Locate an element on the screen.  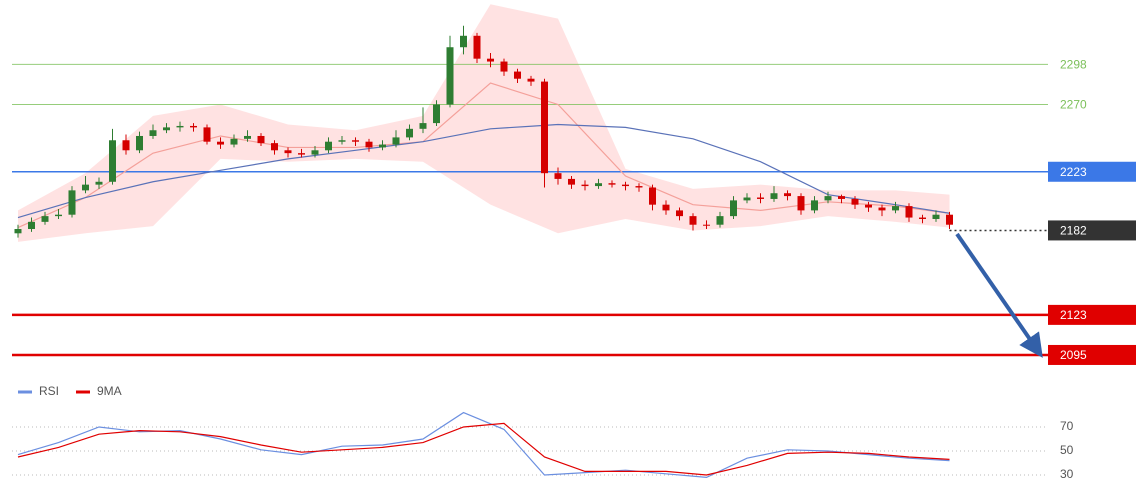
projection-arrow is located at coordinates (999, 295).